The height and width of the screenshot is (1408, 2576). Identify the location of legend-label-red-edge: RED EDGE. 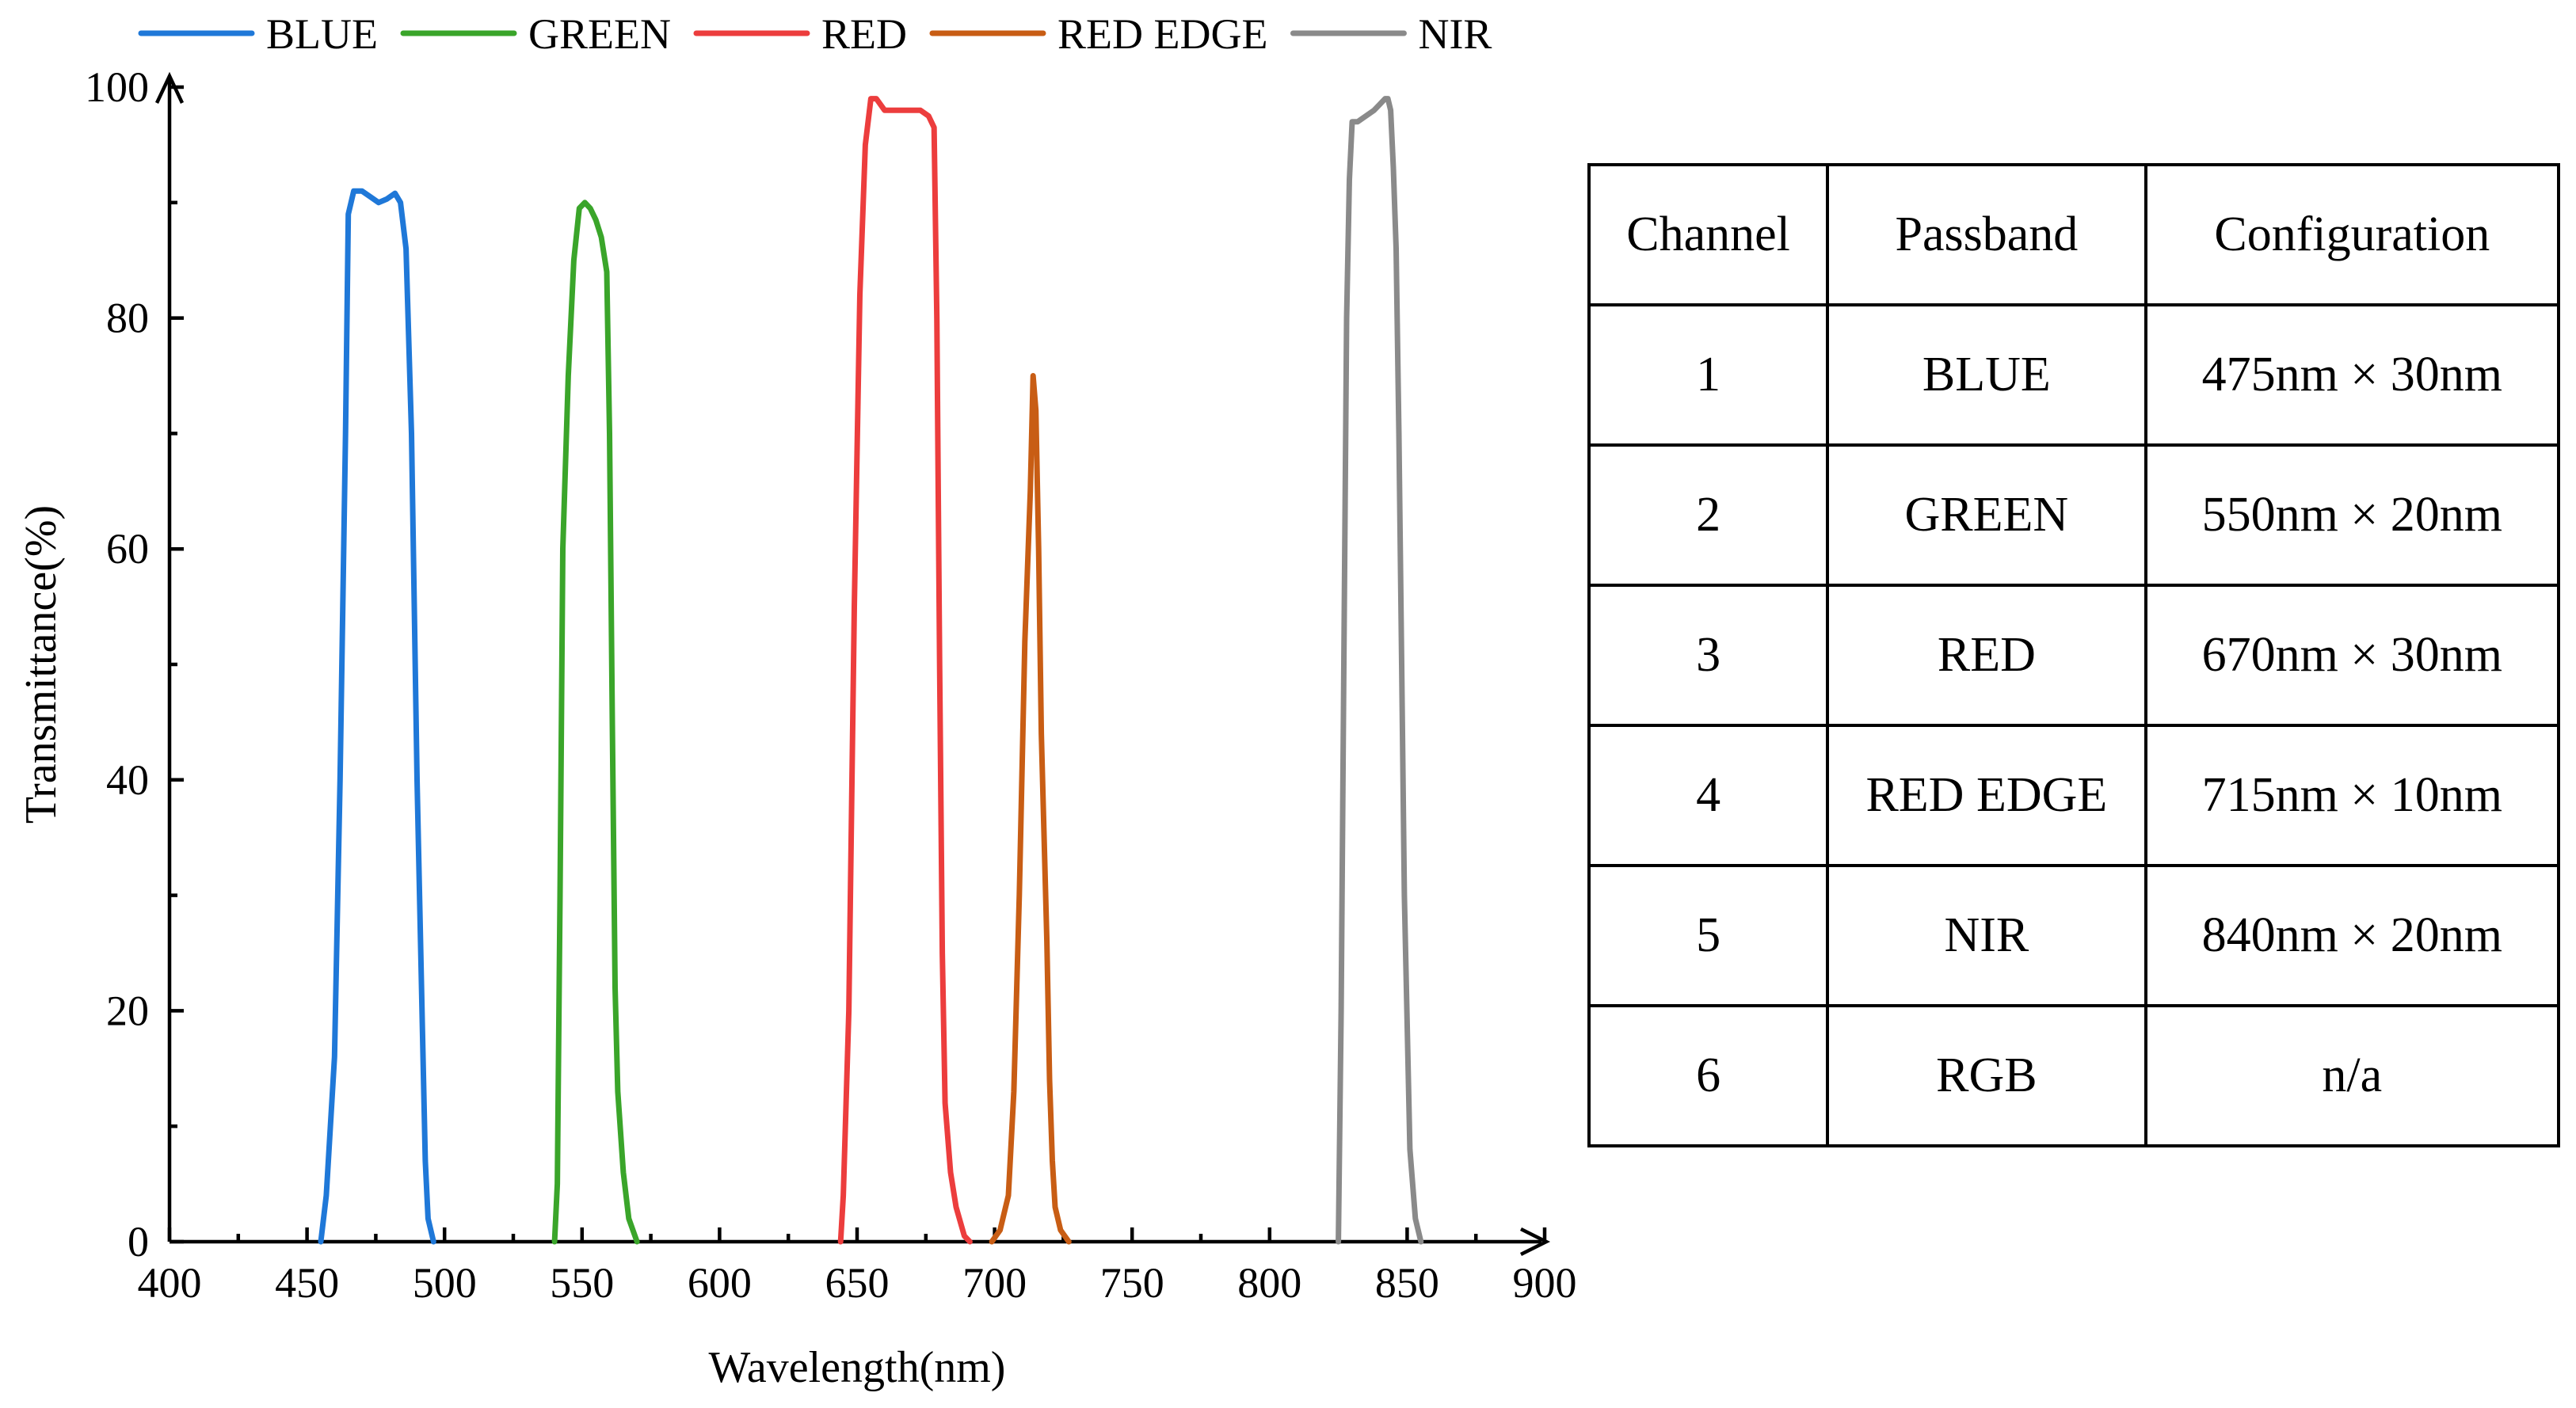
(1162, 34).